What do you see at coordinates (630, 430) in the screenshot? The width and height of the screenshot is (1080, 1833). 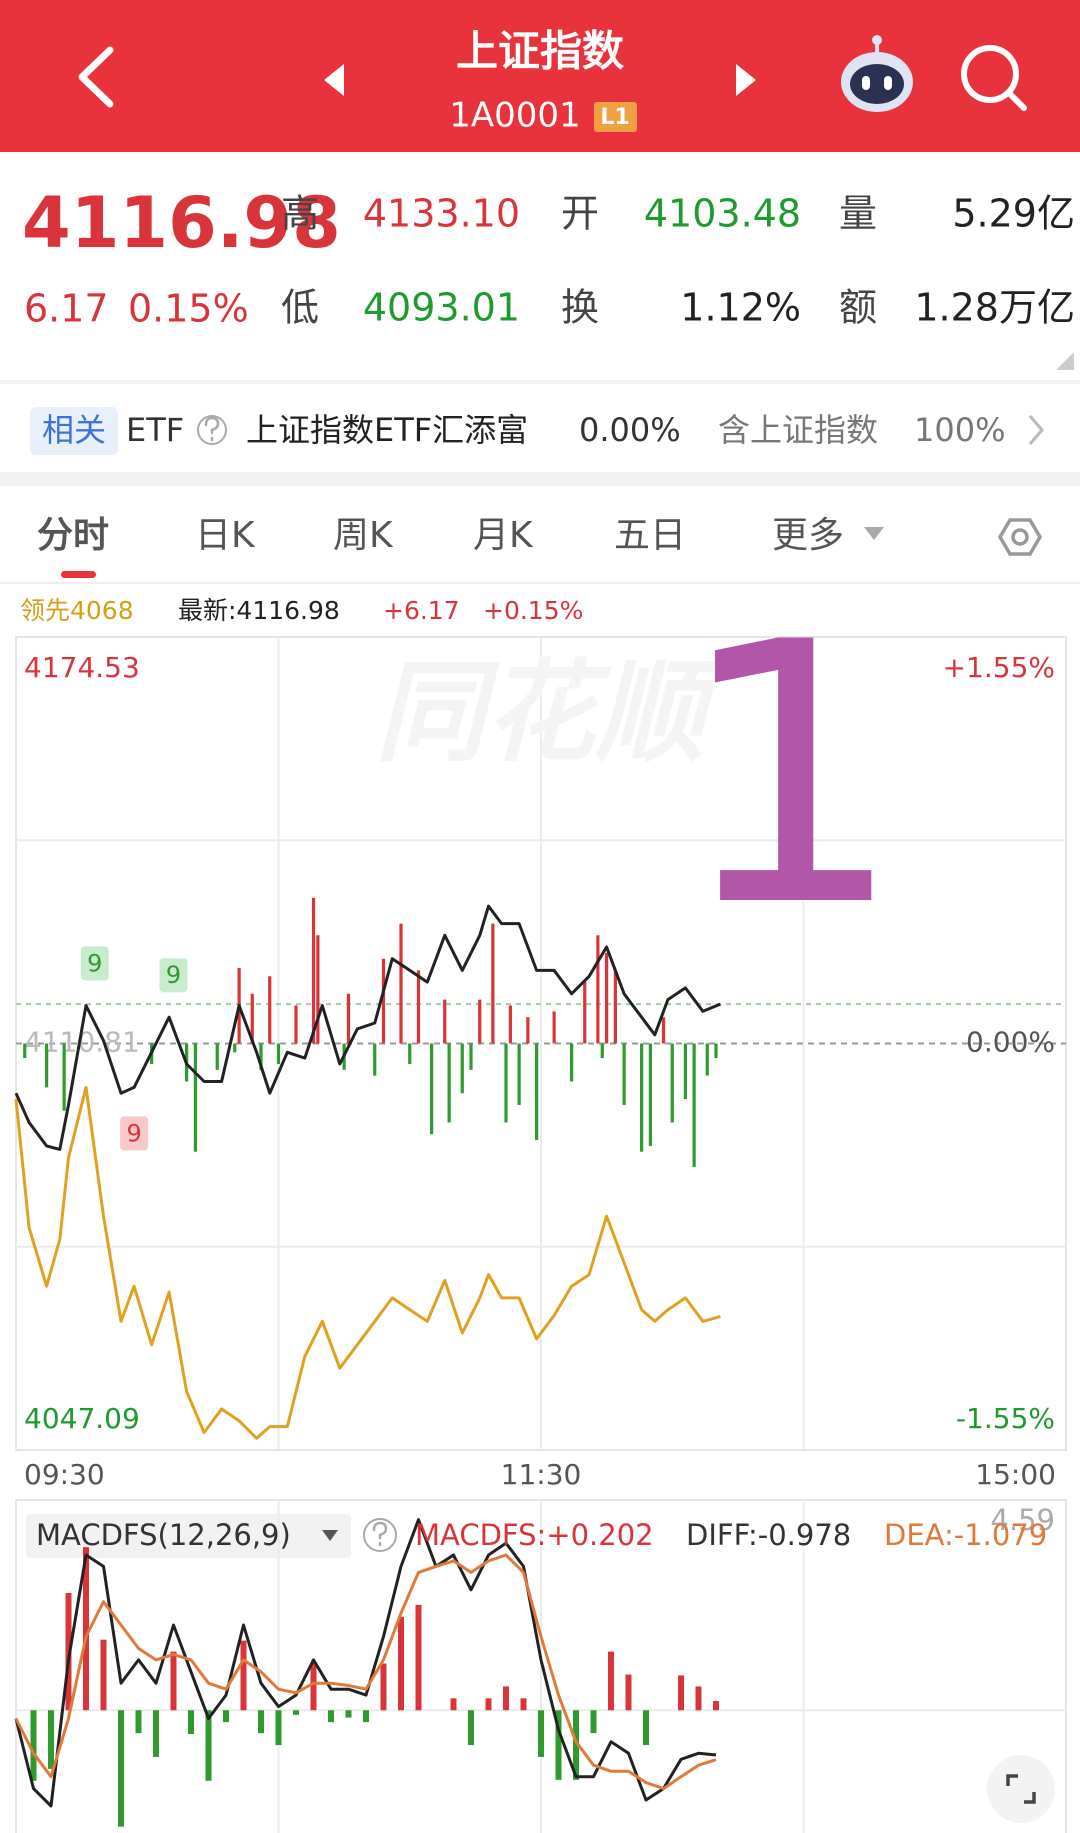 I see `etf-pct: 0.00%` at bounding box center [630, 430].